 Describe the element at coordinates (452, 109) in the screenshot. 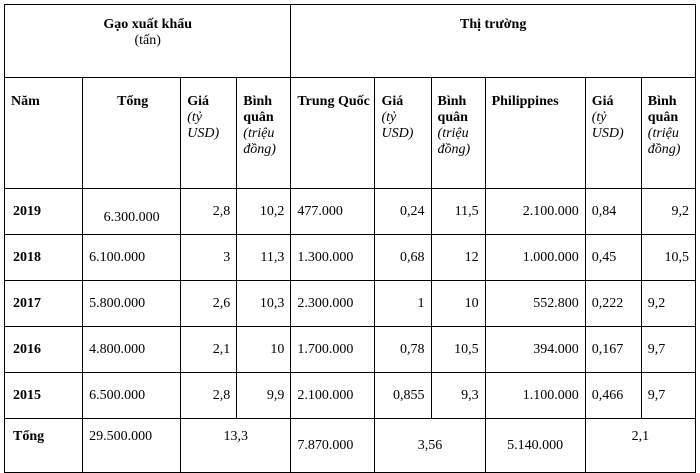

I see `header-china-avg-label: Bình quân` at that location.